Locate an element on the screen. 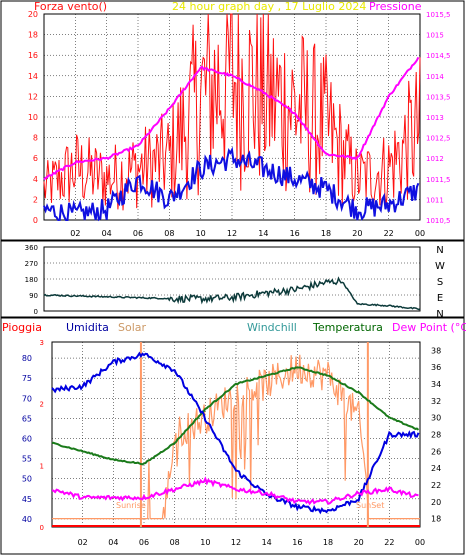  wind-tick-label: 16 is located at coordinates (33, 55).